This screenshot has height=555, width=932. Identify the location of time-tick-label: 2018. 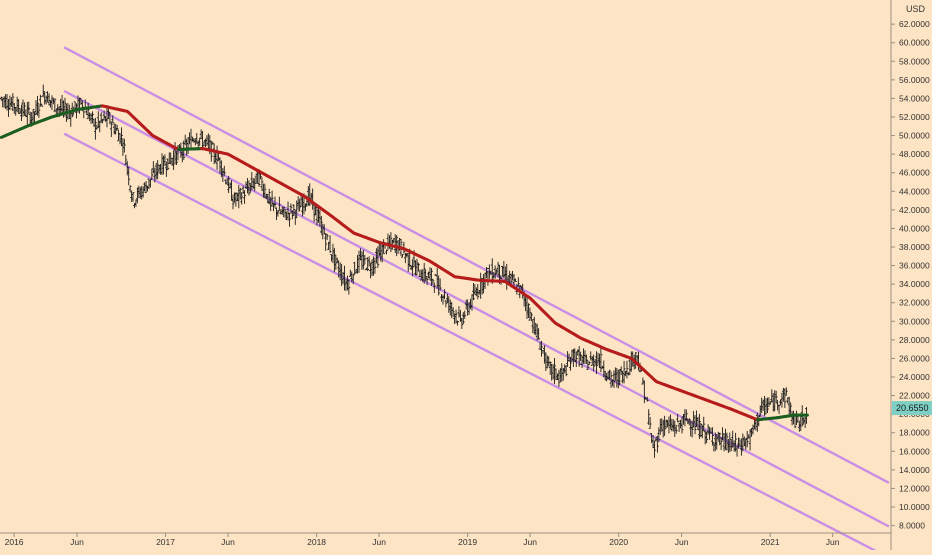
(316, 542).